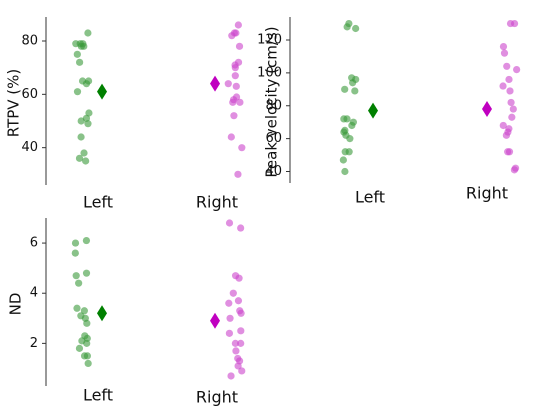 The height and width of the screenshot is (408, 545). I want to click on y-tick-label: 6, so click(34, 243).